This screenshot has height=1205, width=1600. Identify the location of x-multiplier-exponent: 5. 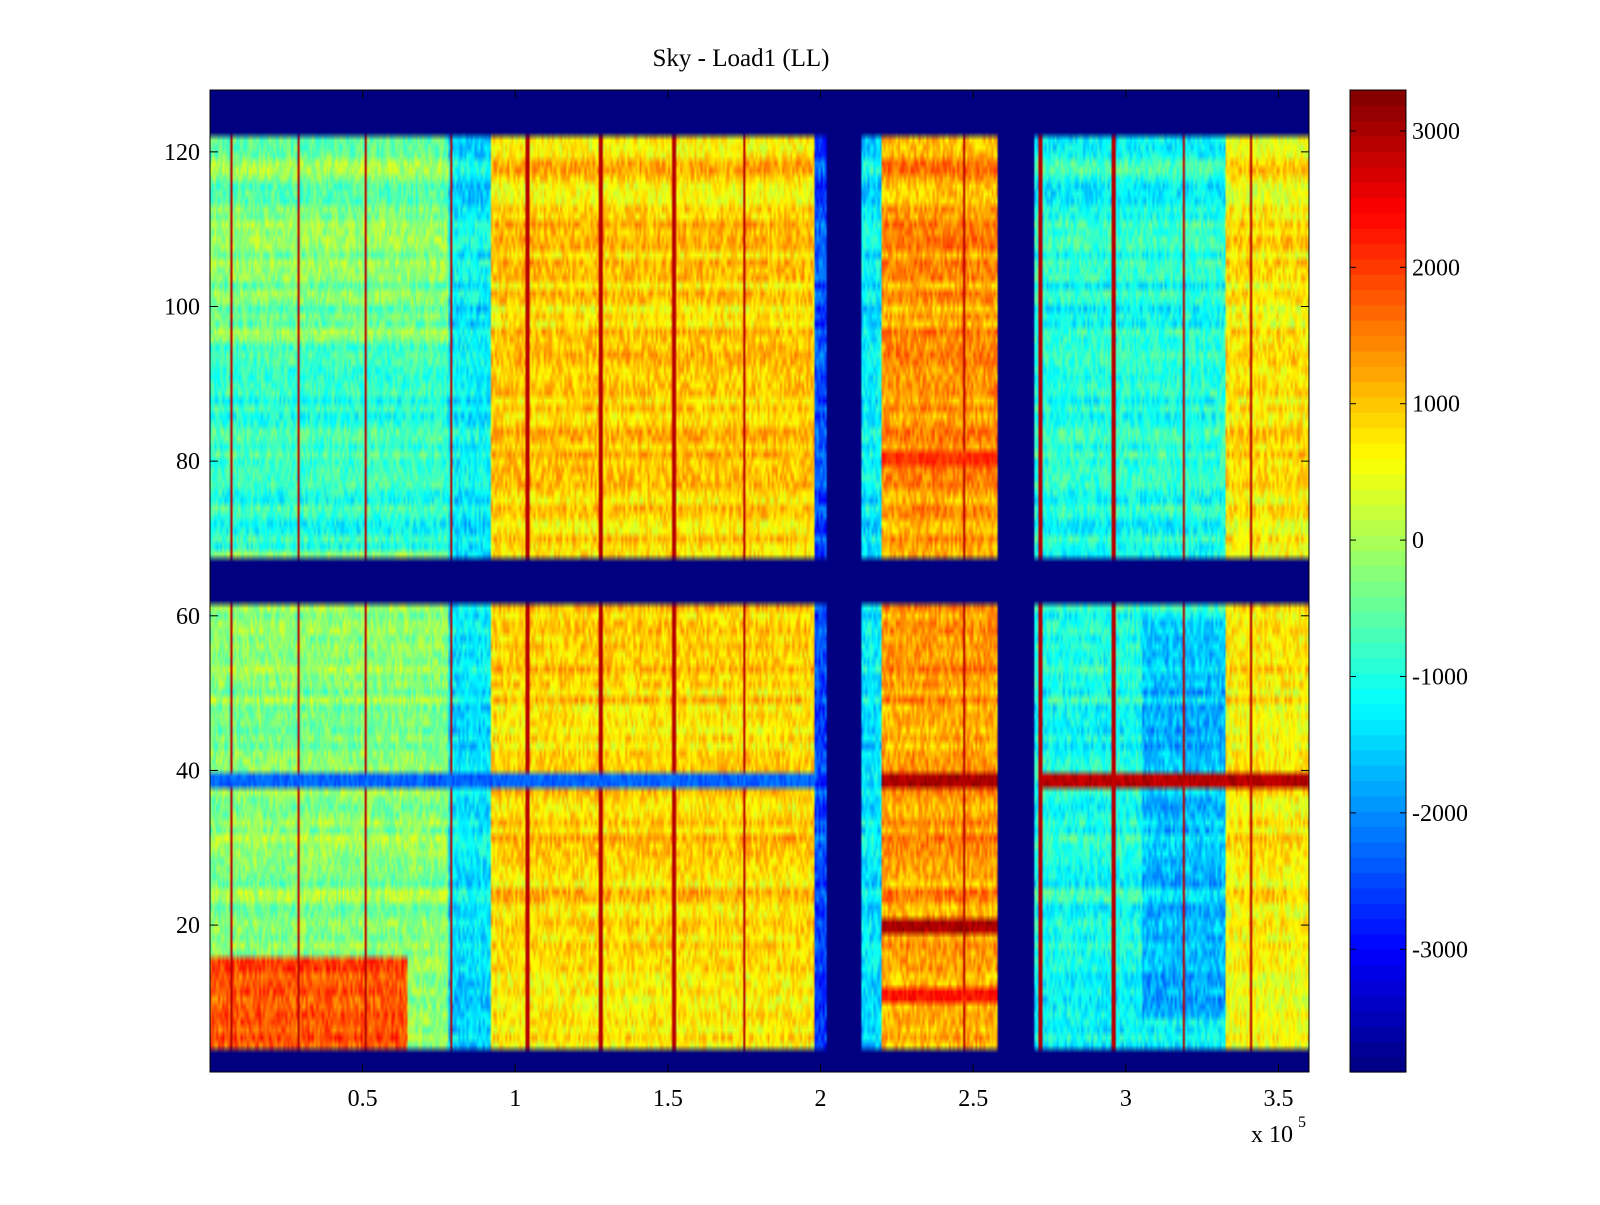
(1302, 1122).